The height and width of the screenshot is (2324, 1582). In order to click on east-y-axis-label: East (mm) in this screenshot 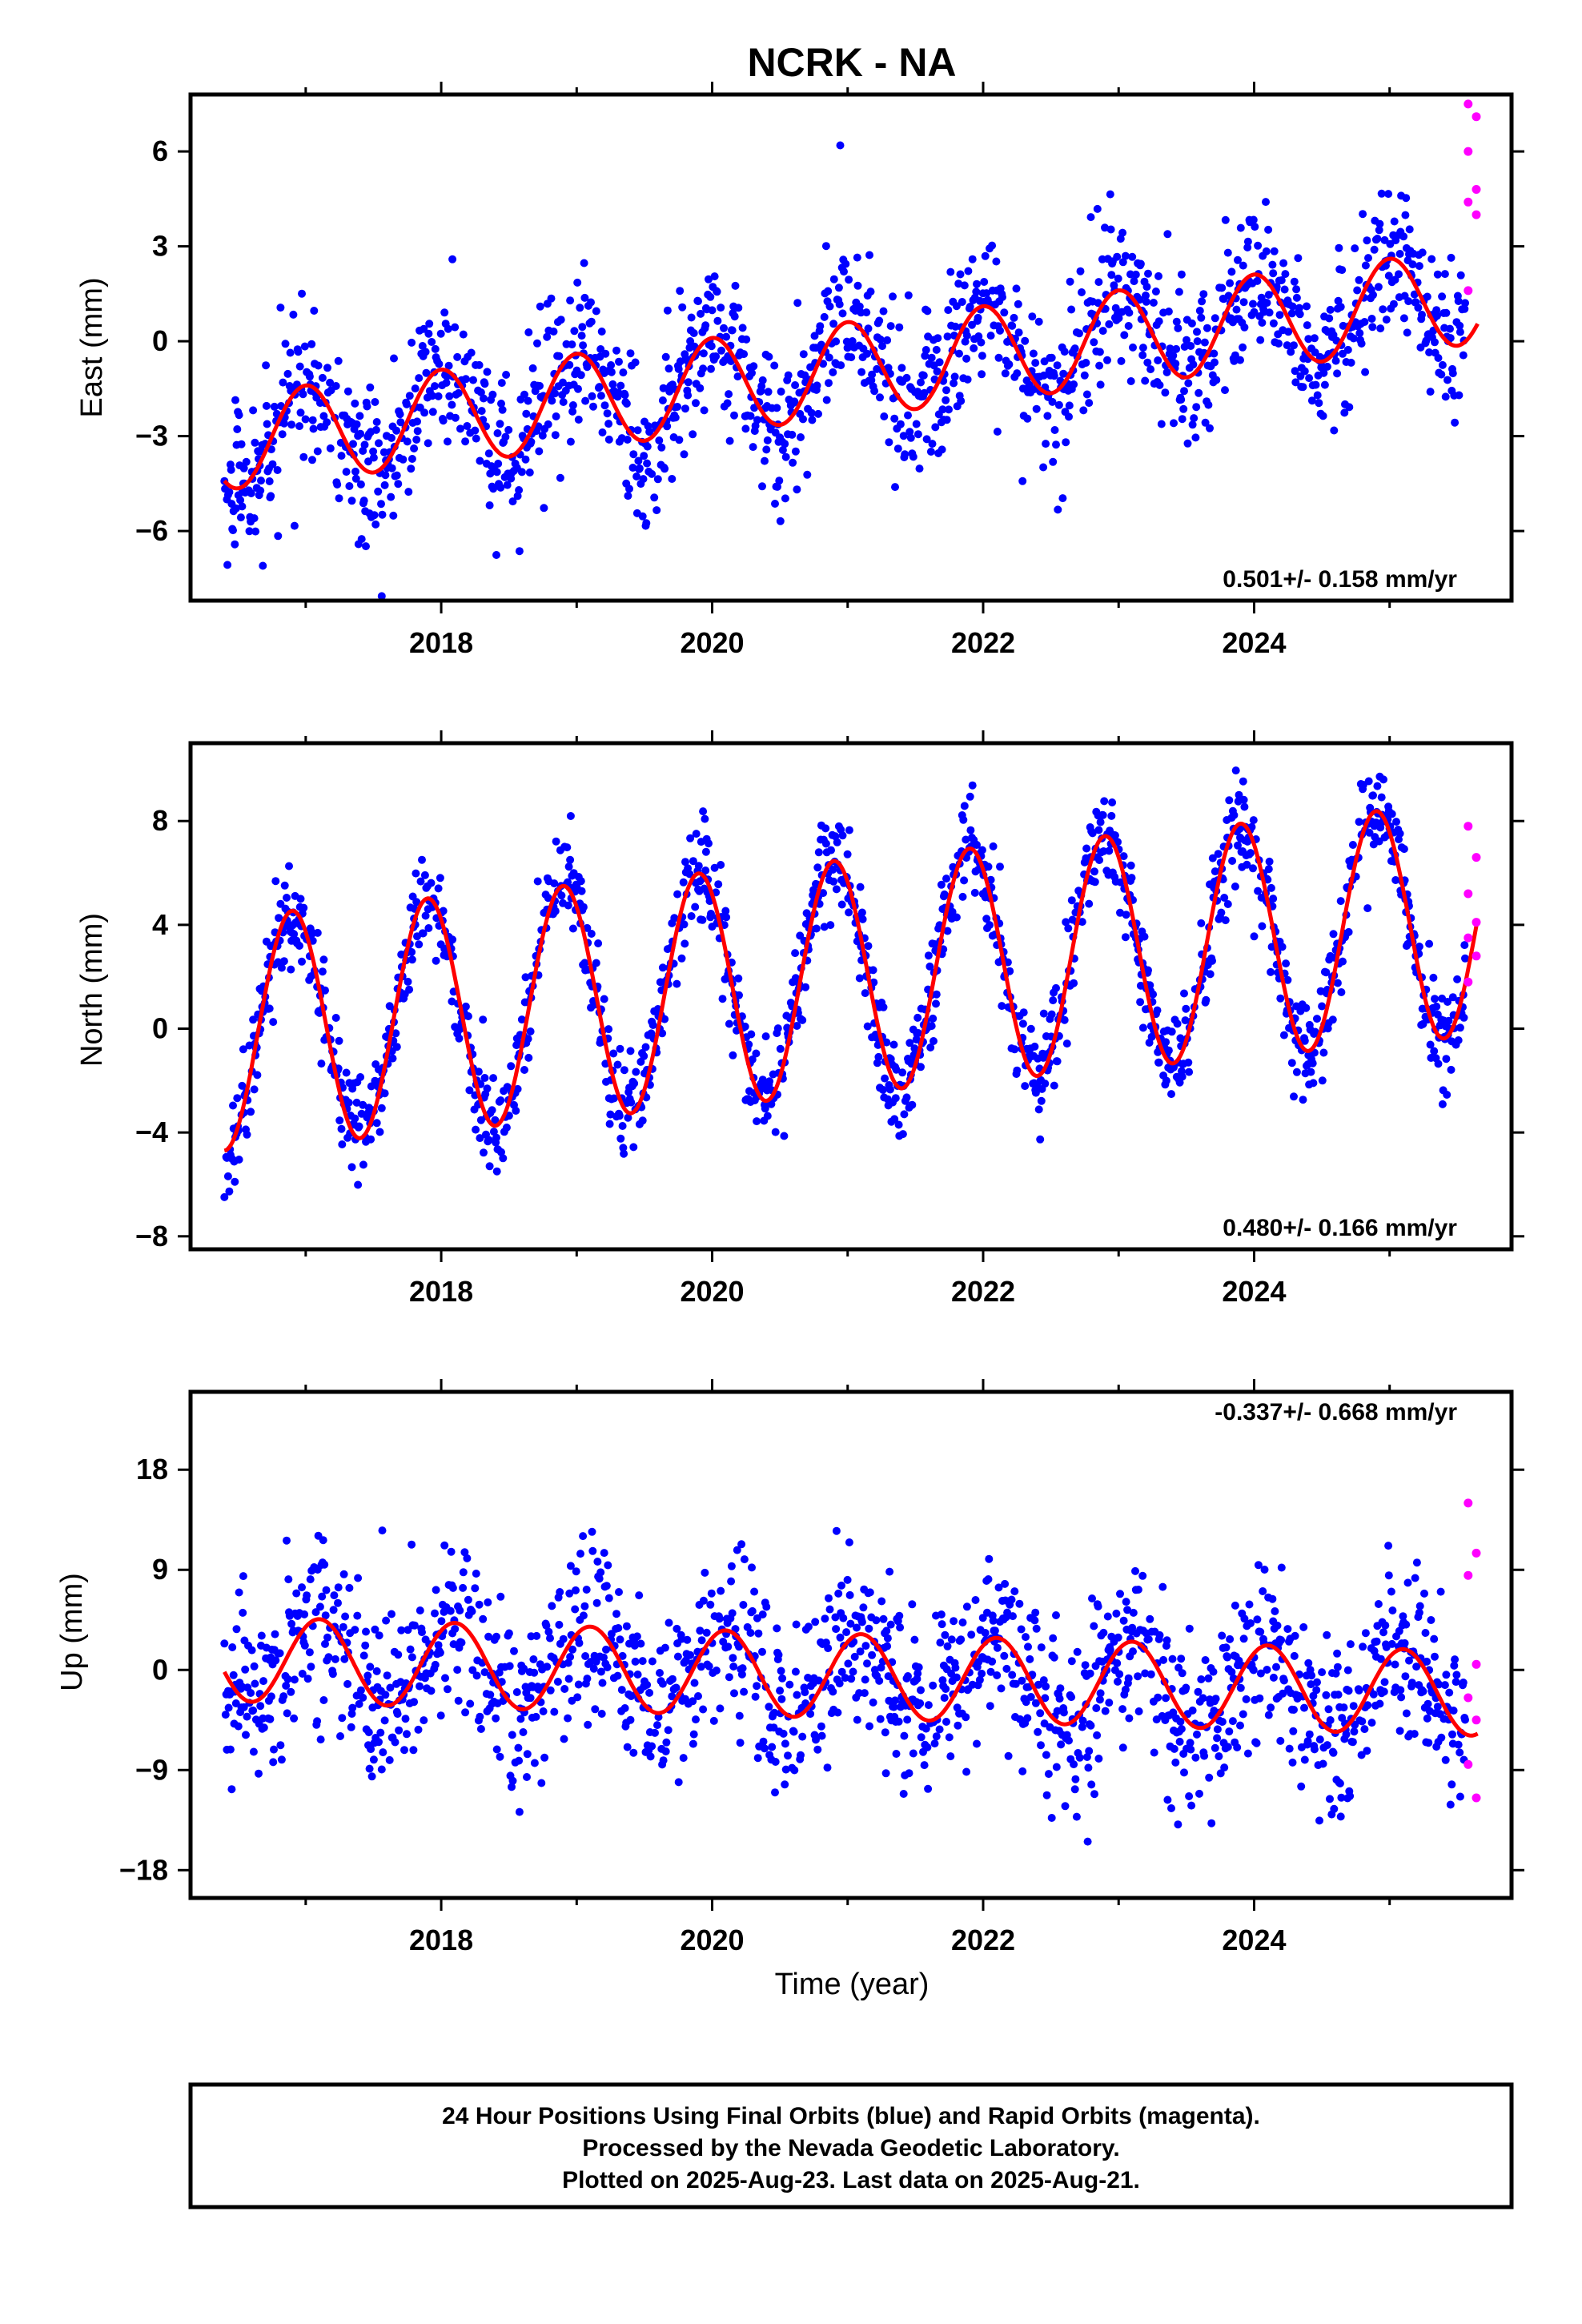, I will do `click(92, 347)`.